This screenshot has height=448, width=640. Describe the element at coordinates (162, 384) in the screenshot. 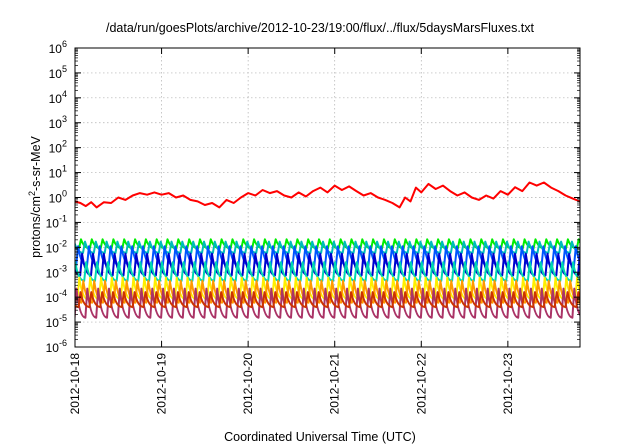

I see `x-tick-label: 2012-10-19` at that location.